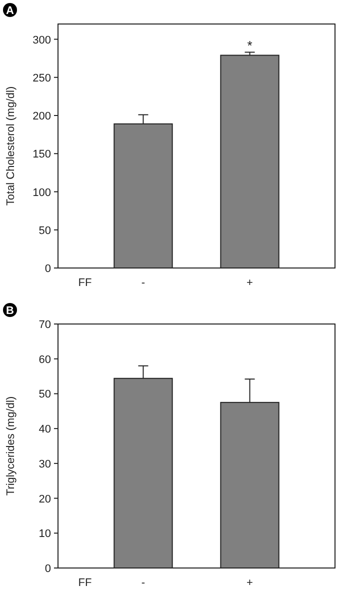  What do you see at coordinates (44, 360) in the screenshot?
I see `y-tick-label: 60` at bounding box center [44, 360].